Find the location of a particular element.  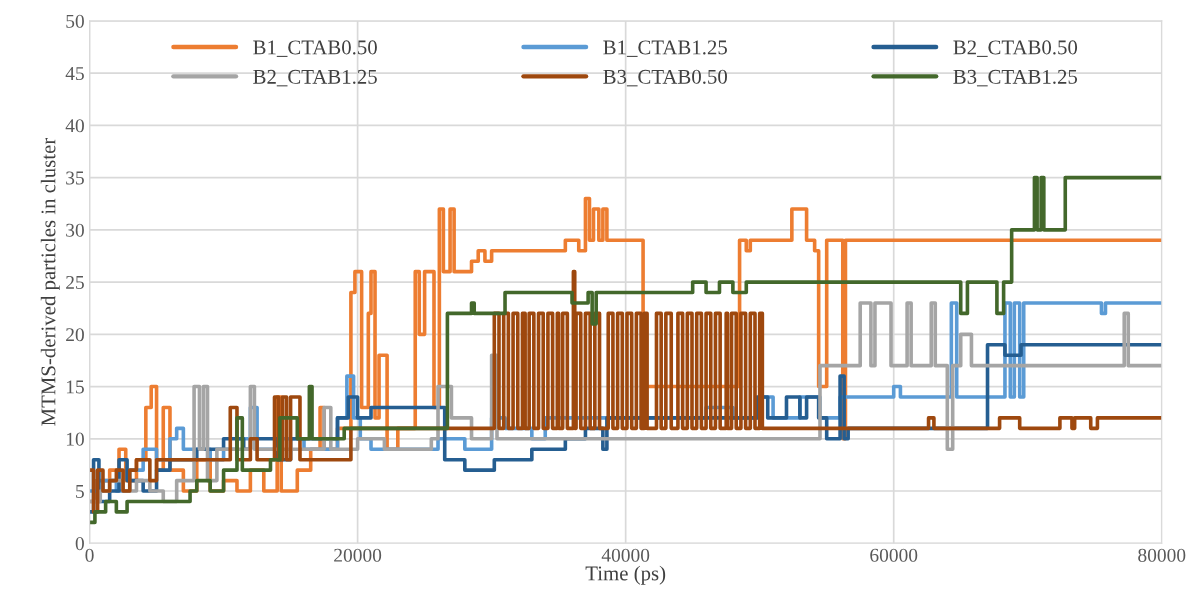

y-tick-label: 50 is located at coordinates (75, 21).